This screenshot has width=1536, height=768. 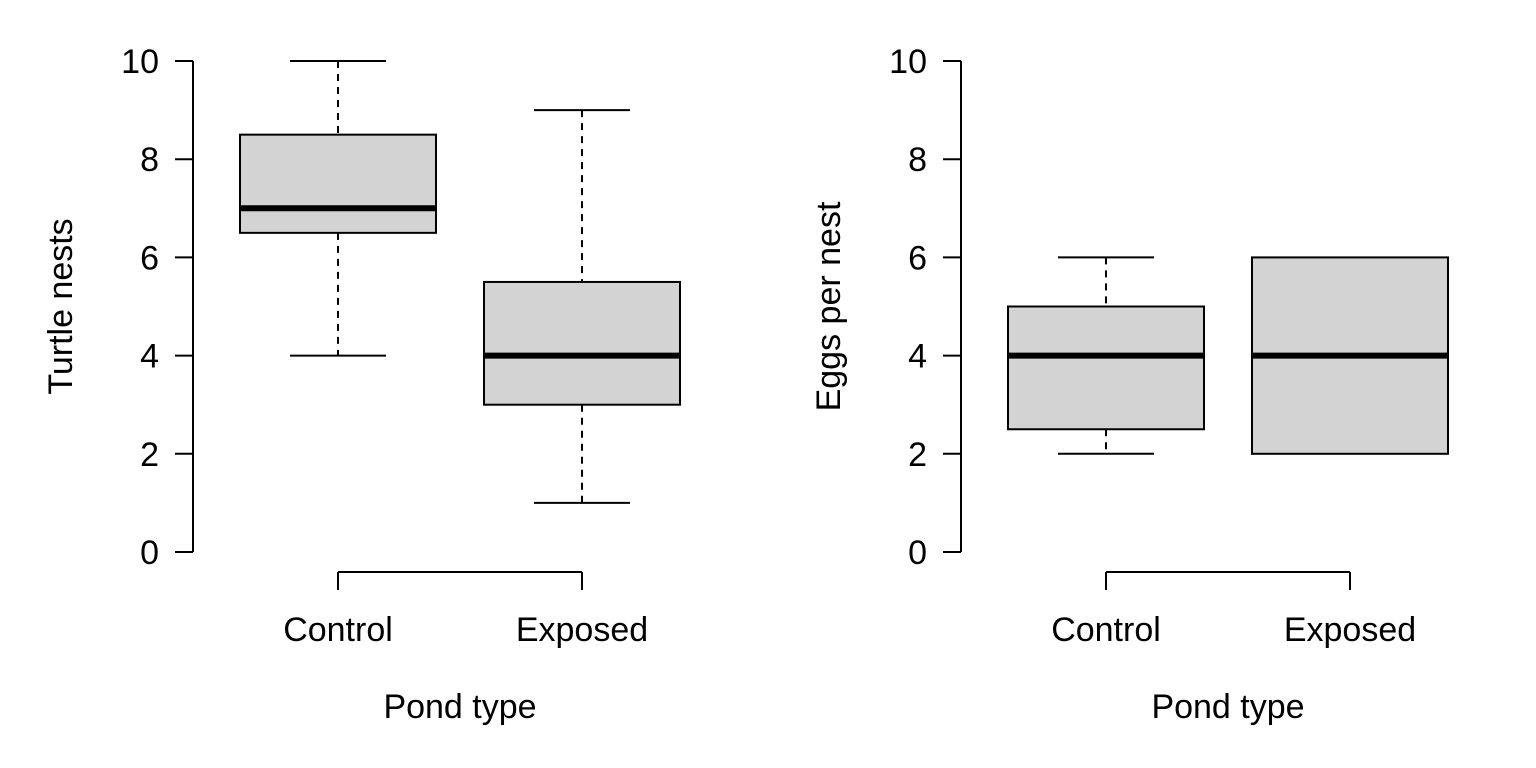 What do you see at coordinates (61, 306) in the screenshot?
I see `y-axis-title: Turtle nests` at bounding box center [61, 306].